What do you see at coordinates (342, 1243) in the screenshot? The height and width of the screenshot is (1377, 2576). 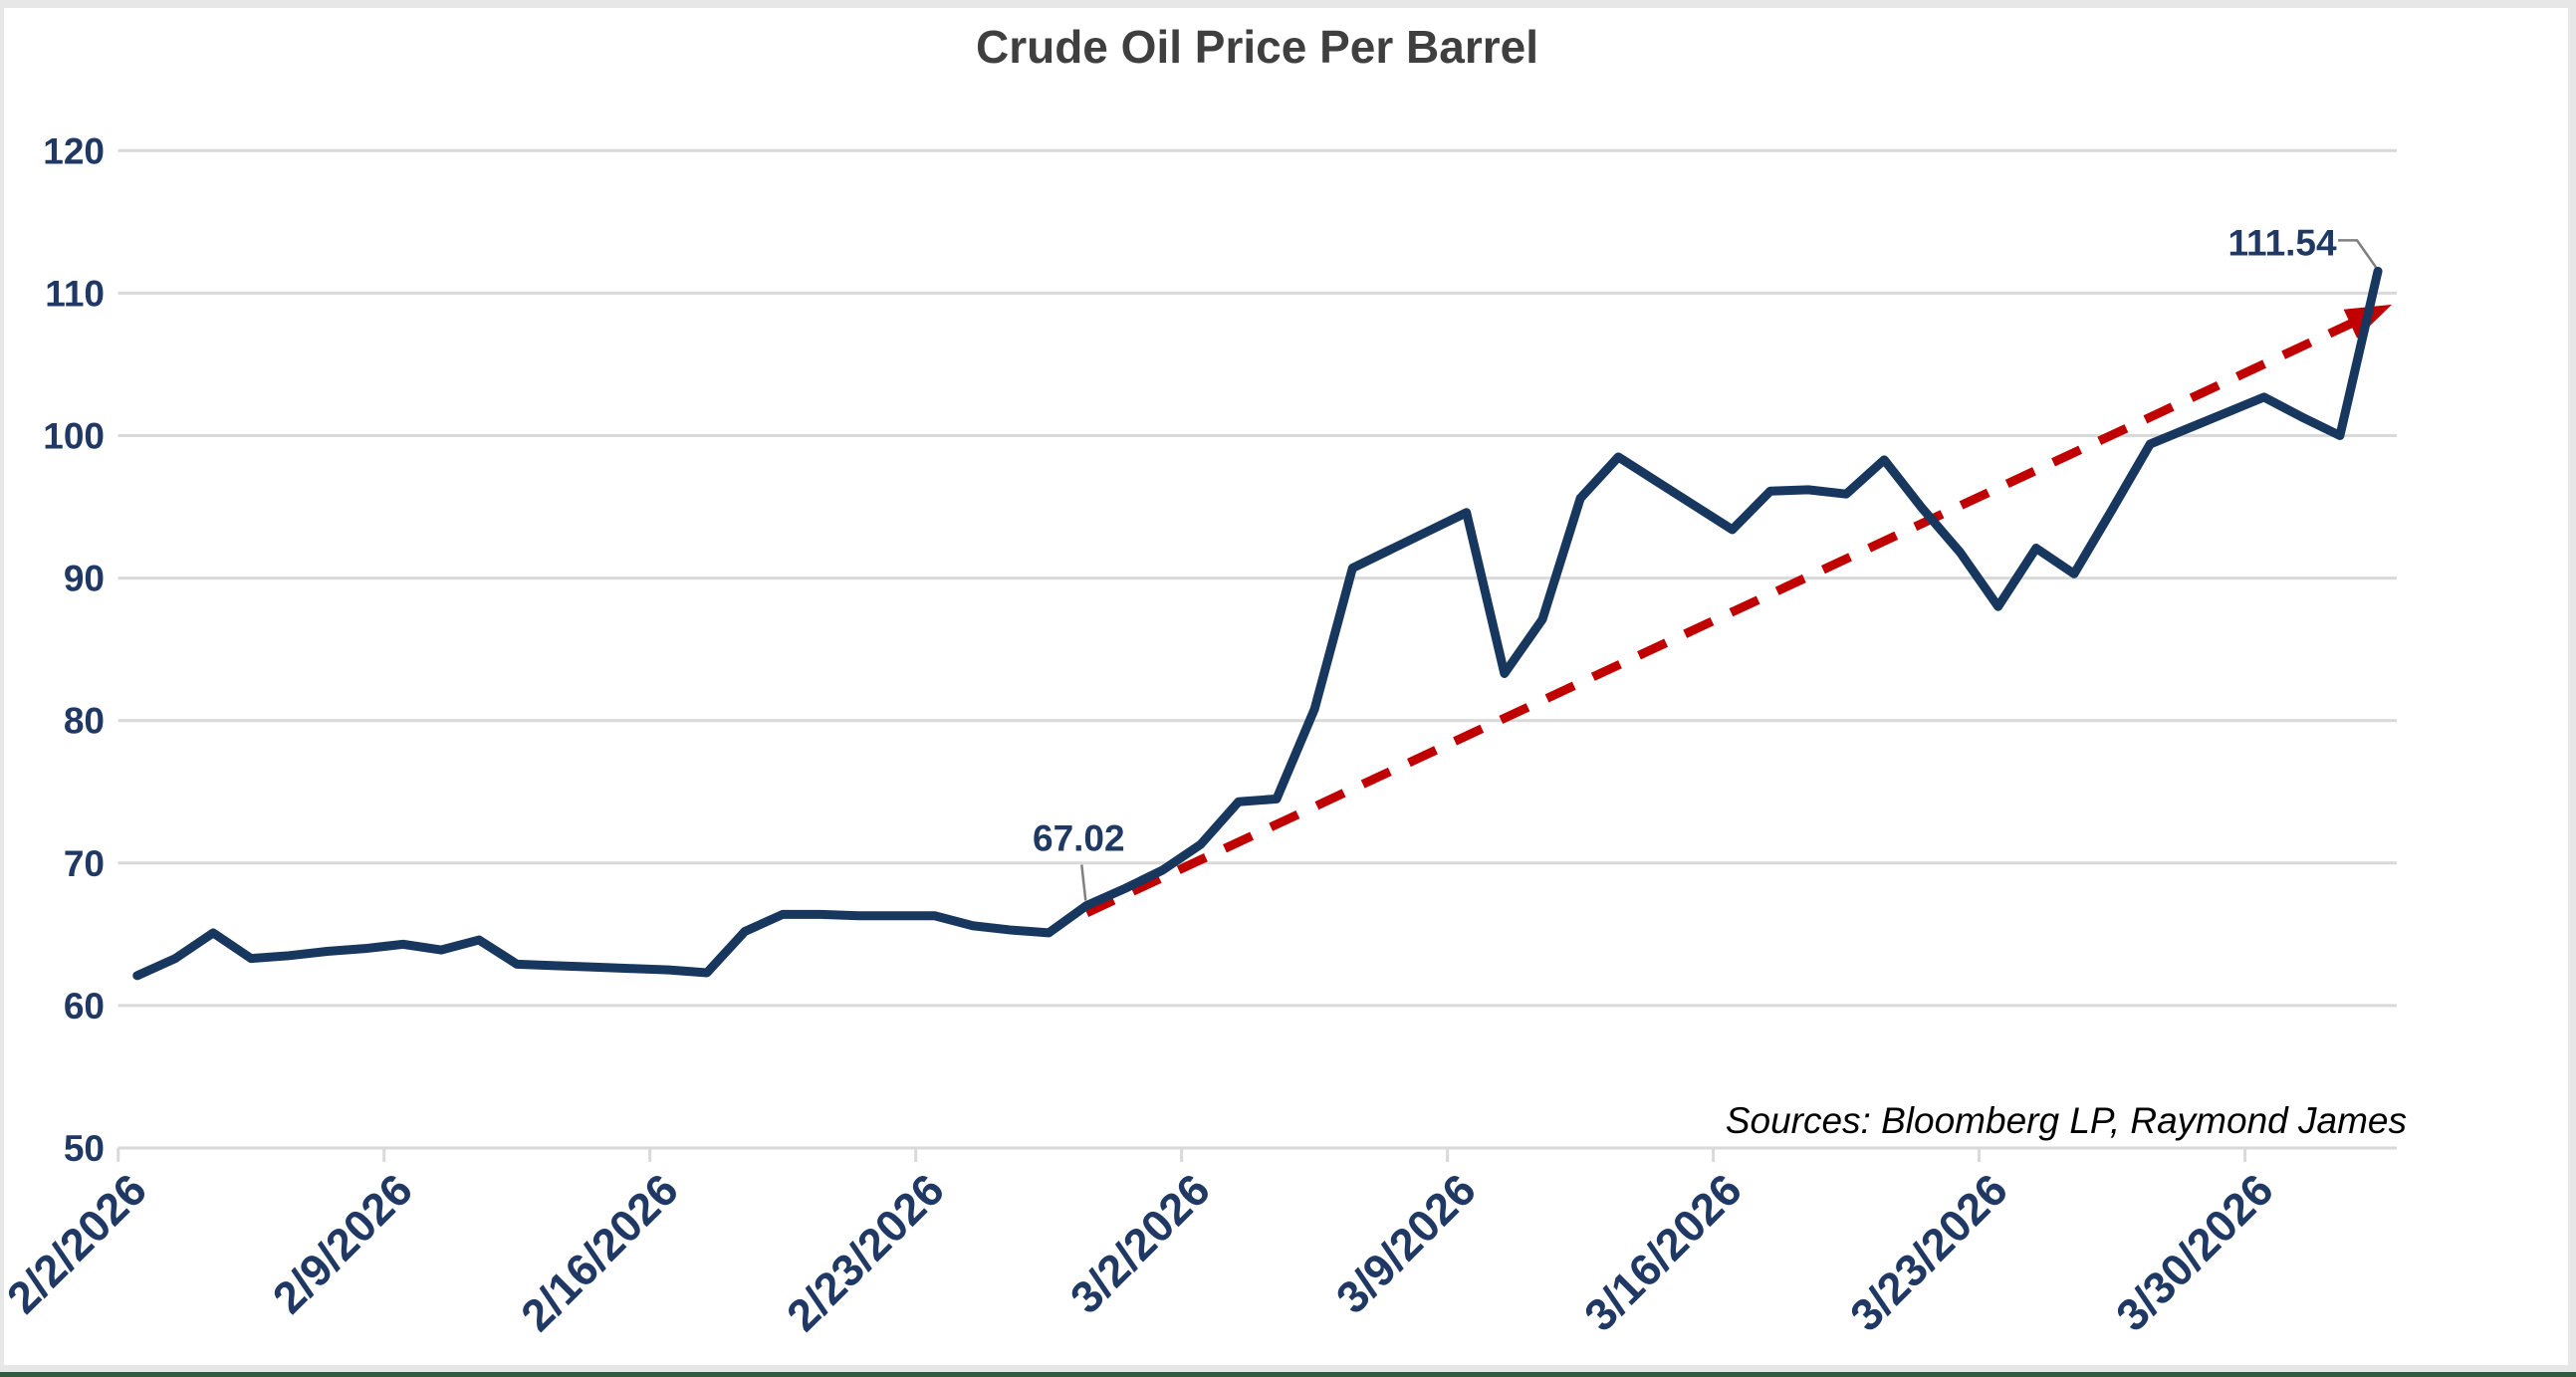 I see `x-axis-tick-label: 2/9/2026` at bounding box center [342, 1243].